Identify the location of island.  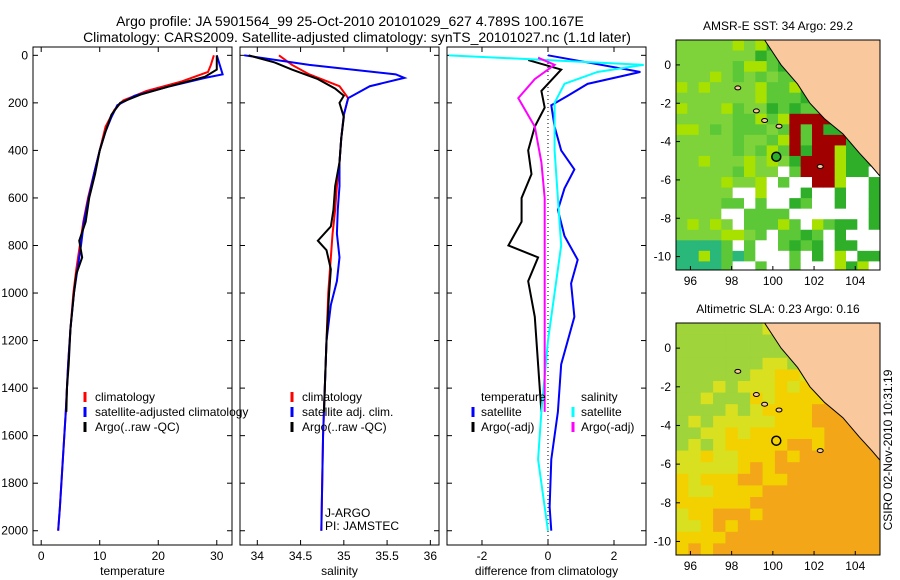
(820, 451).